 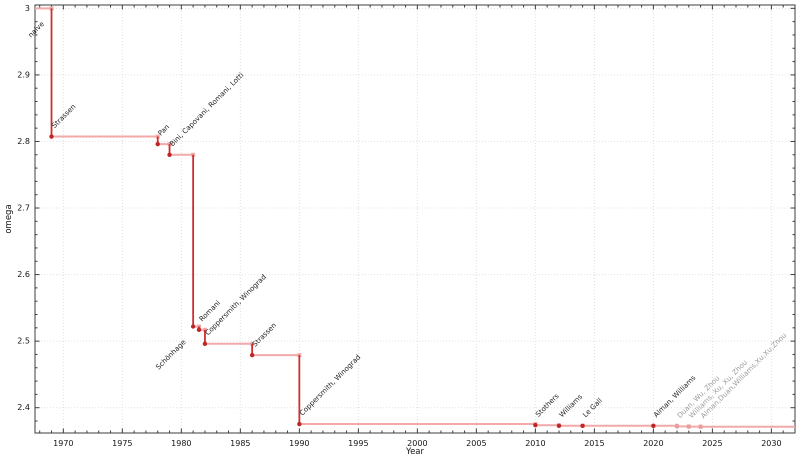 I want to click on y-tick-label: 2.9, so click(x=23, y=74).